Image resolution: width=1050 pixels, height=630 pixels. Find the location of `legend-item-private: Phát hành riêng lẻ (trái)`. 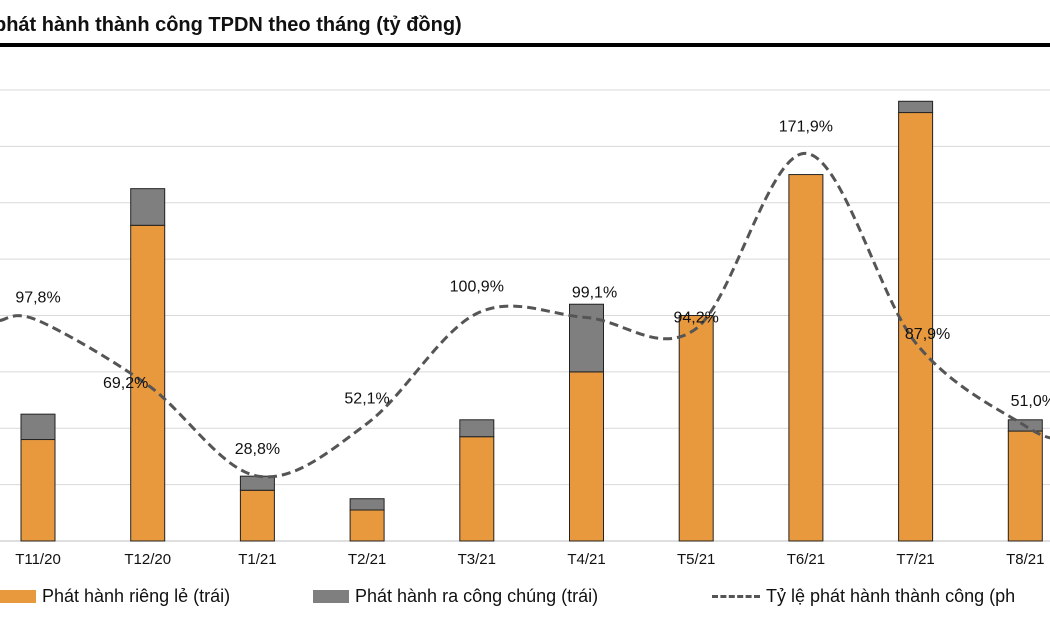

legend-item-private: Phát hành riêng lẻ (trái) is located at coordinates (115, 596).